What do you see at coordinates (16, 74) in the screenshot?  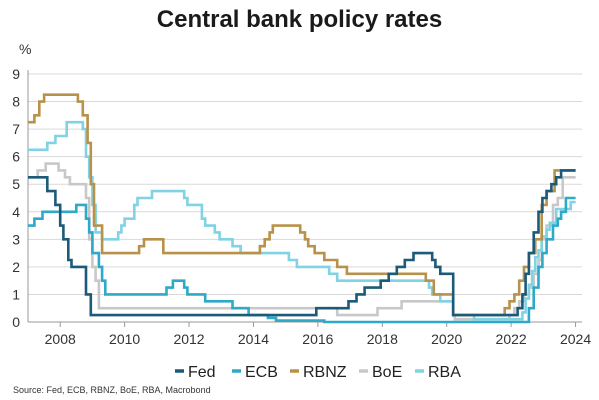 I see `y-tick-label: 9` at bounding box center [16, 74].